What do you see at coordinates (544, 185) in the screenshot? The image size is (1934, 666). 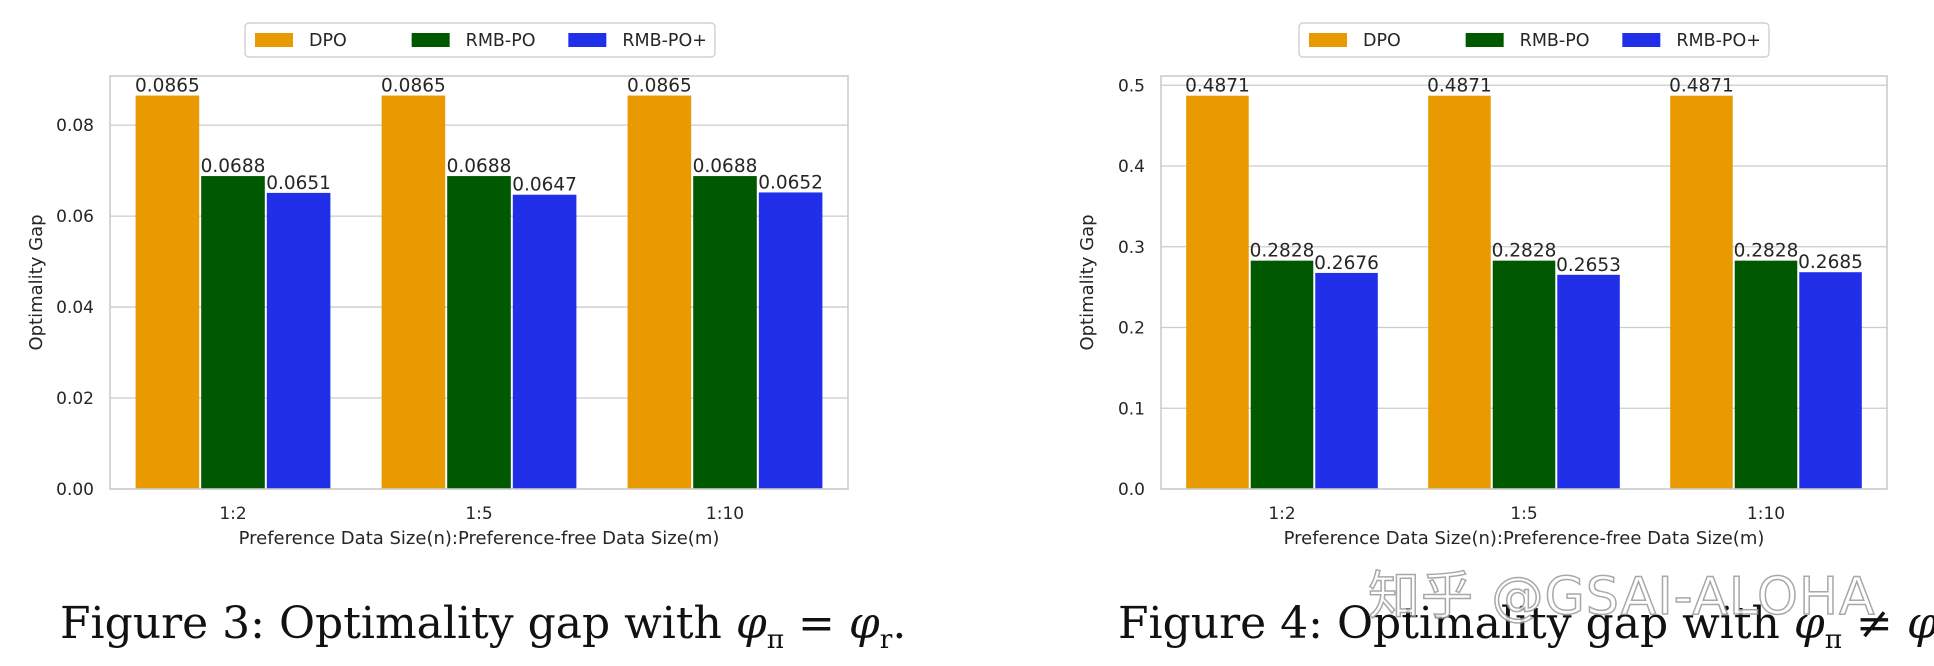 I see `bar-value-label: 0.0647` at bounding box center [544, 185].